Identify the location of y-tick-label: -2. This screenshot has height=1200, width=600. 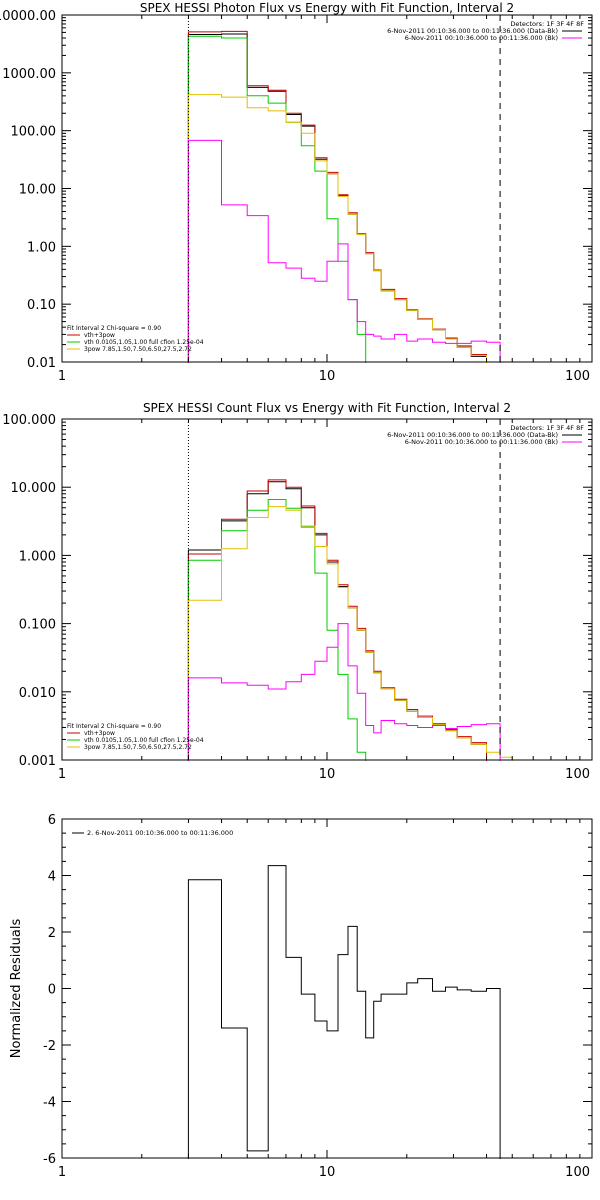
(49, 1046).